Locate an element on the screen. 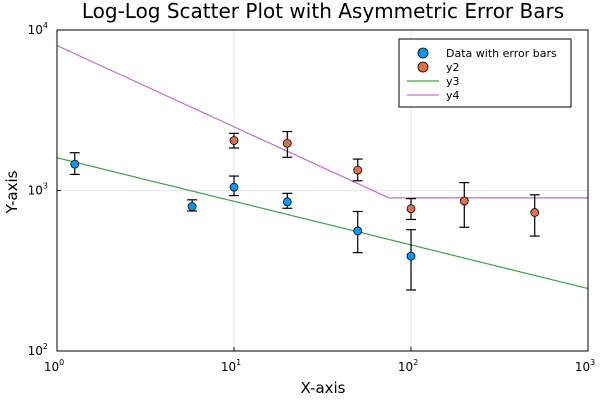  y-tick-label: 10⁴ is located at coordinates (38, 29).